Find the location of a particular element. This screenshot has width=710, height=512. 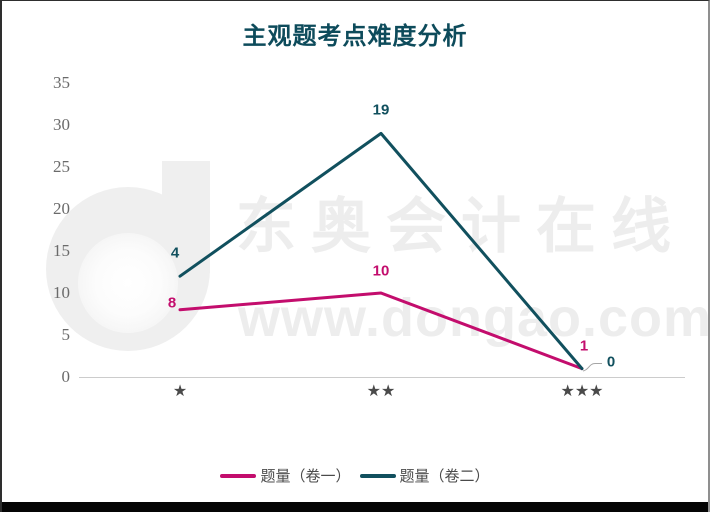

legend-item-series1: 题量（卷一） is located at coordinates (285, 475).